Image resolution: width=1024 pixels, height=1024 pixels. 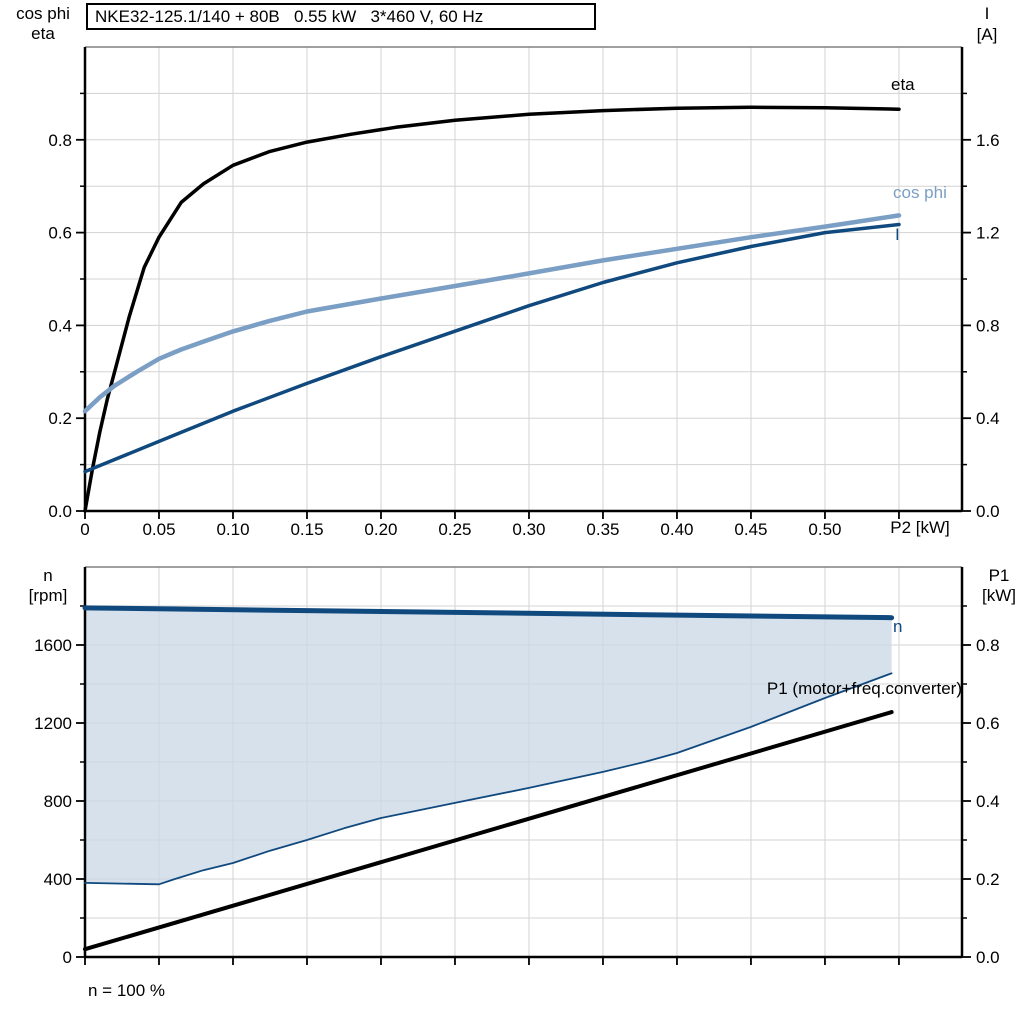 What do you see at coordinates (528, 529) in the screenshot?
I see `x-tick-label: 0.30` at bounding box center [528, 529].